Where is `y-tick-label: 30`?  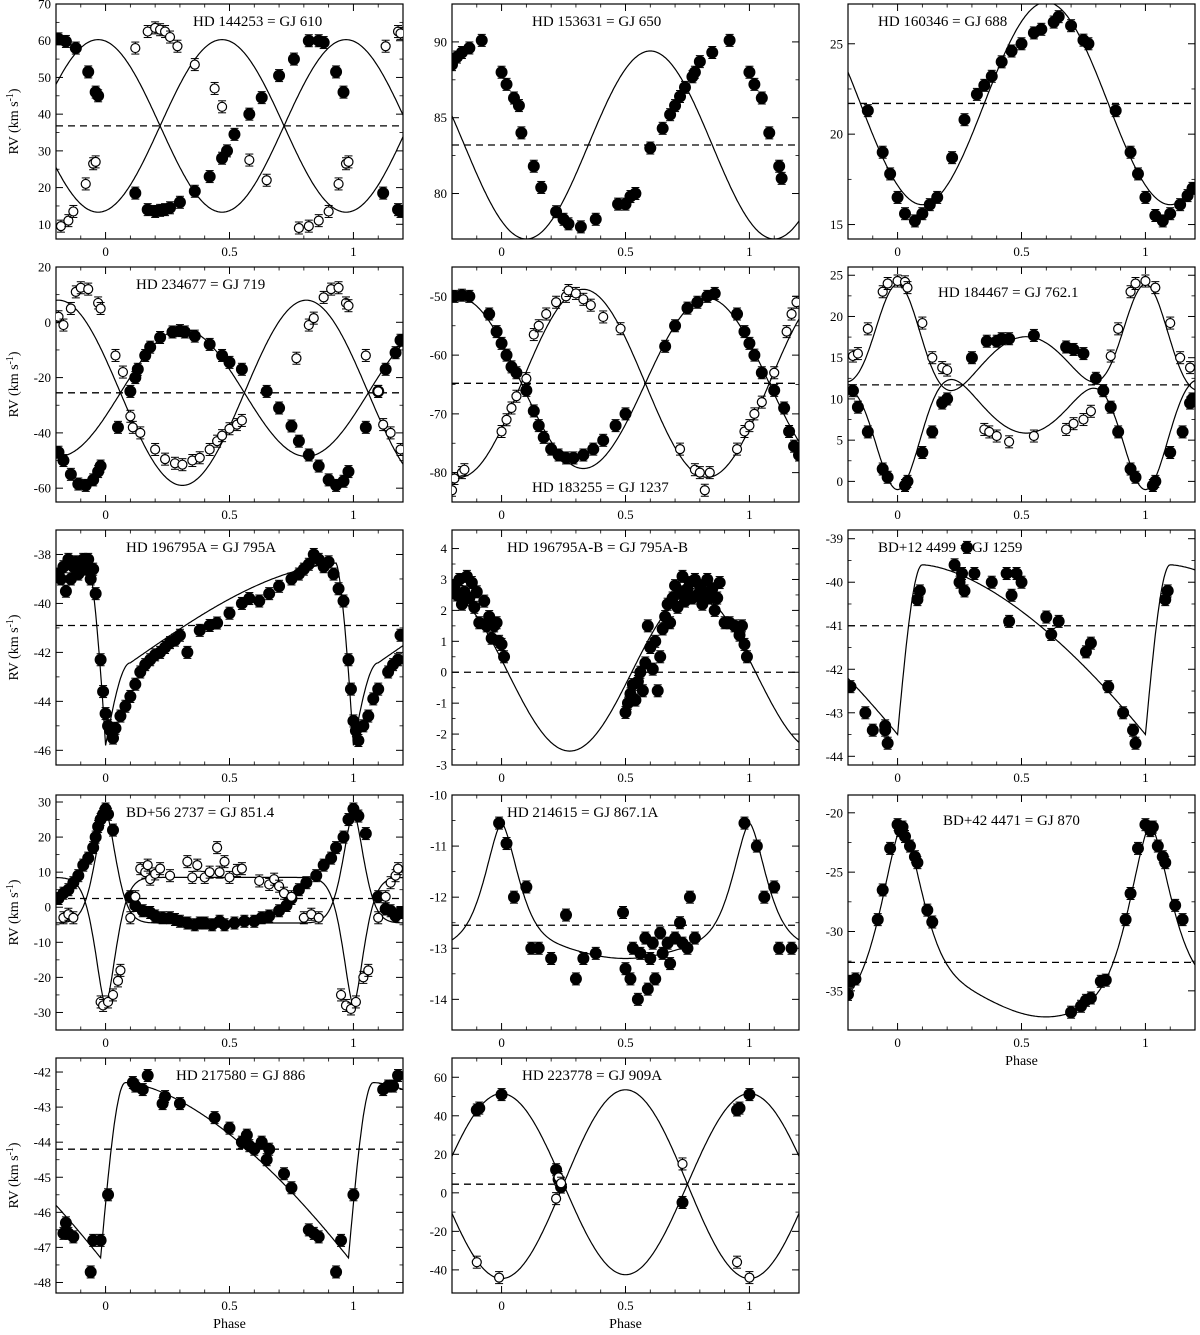 y-tick-label: 30 is located at coordinates (44, 802).